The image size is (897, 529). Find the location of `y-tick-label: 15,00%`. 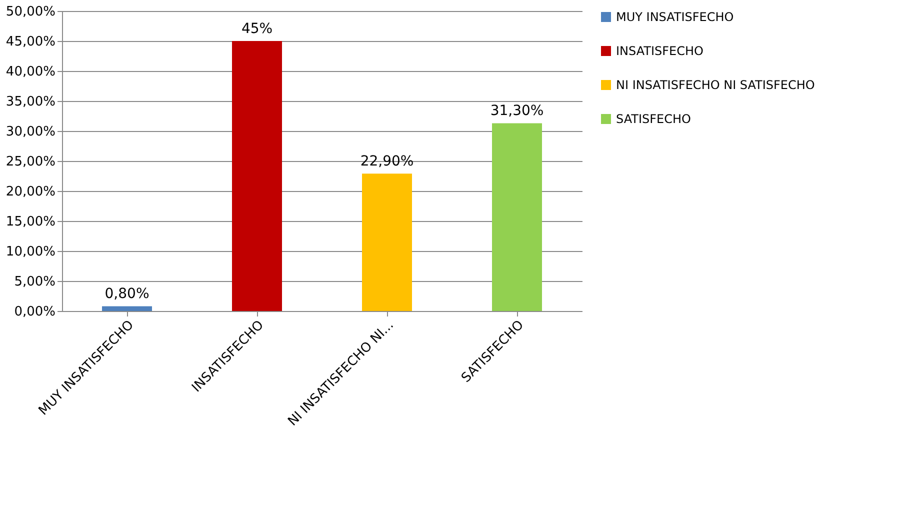

y-tick-label: 15,00% is located at coordinates (31, 222).